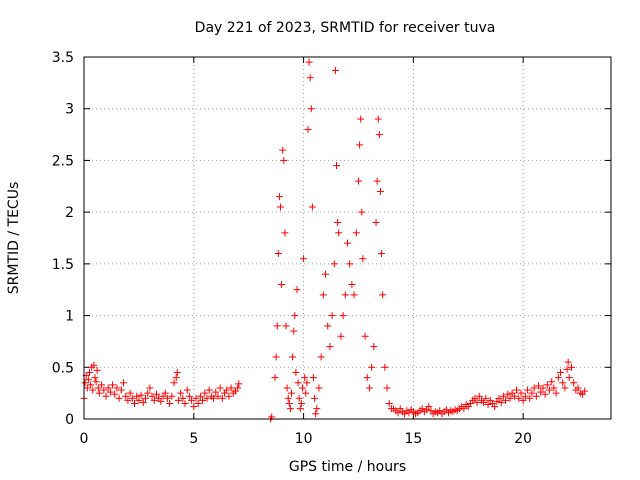 This screenshot has width=640, height=480. What do you see at coordinates (63, 368) in the screenshot?
I see `y-tick-label: 0.5` at bounding box center [63, 368].